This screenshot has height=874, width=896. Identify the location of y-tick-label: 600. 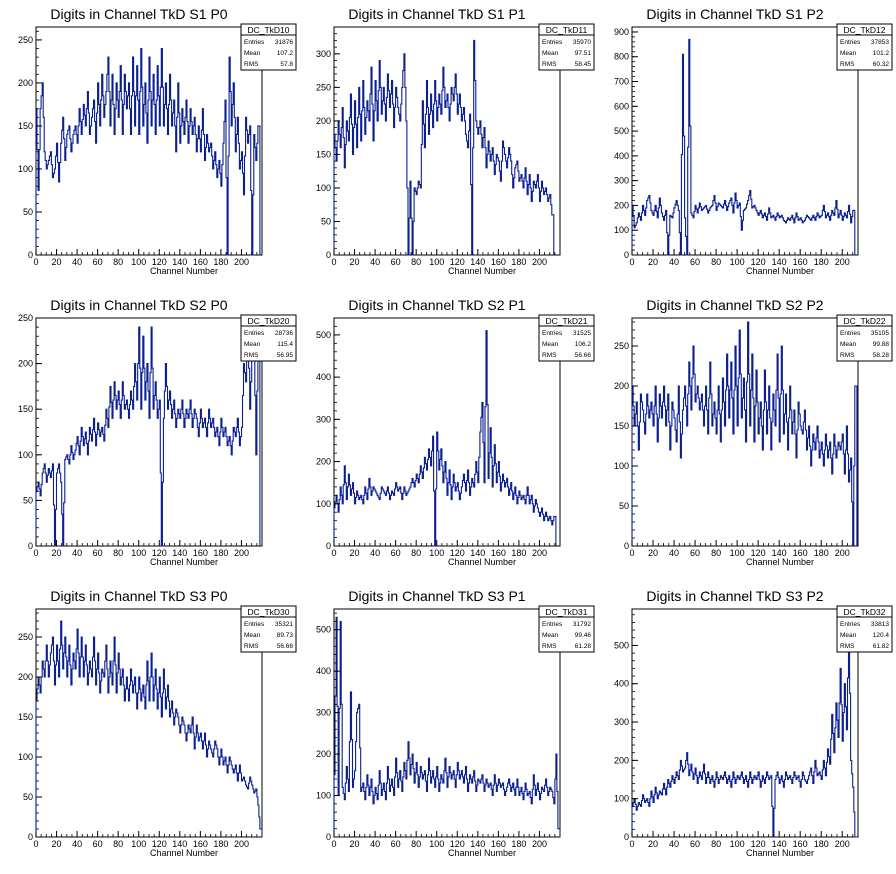
(621, 106).